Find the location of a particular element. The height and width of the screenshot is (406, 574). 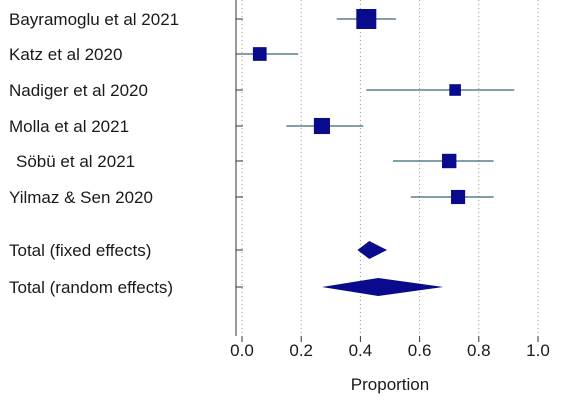

pooled-label: Total (fixed effects) is located at coordinates (80, 250).